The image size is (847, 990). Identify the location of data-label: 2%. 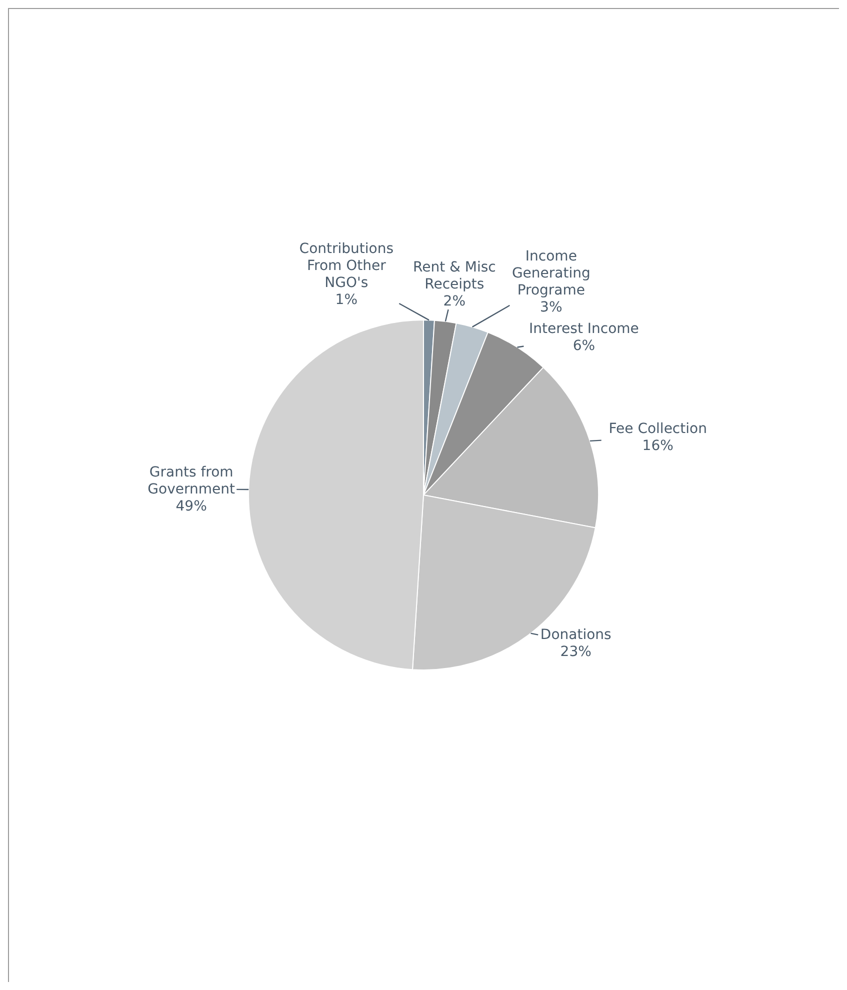
(454, 301).